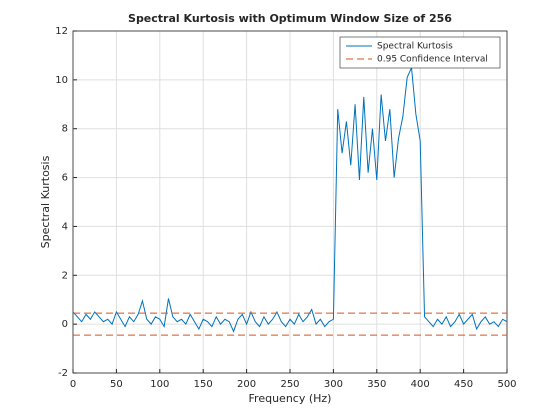 The height and width of the screenshot is (420, 560). Describe the element at coordinates (463, 384) in the screenshot. I see `x-tick-label: 450` at that location.